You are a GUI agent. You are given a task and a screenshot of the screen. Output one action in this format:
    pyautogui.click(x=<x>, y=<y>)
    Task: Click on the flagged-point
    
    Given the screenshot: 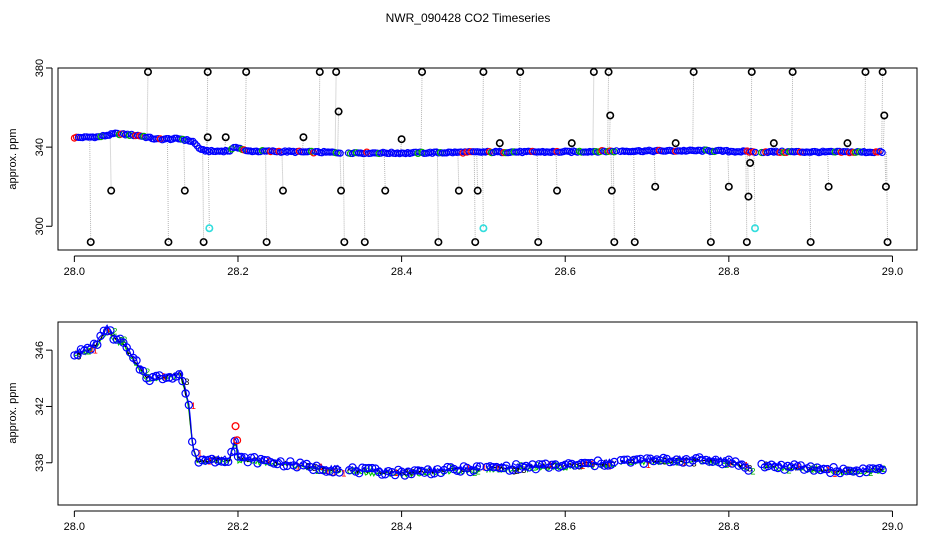 What is the action you would take?
    pyautogui.click(x=755, y=228)
    